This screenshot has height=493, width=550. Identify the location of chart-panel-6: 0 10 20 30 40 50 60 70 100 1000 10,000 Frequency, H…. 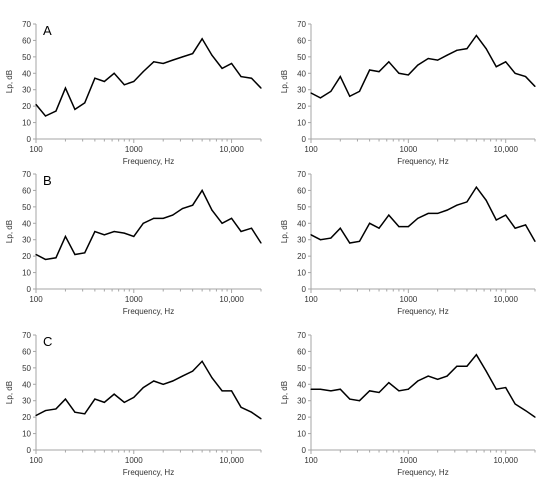
(408, 404).